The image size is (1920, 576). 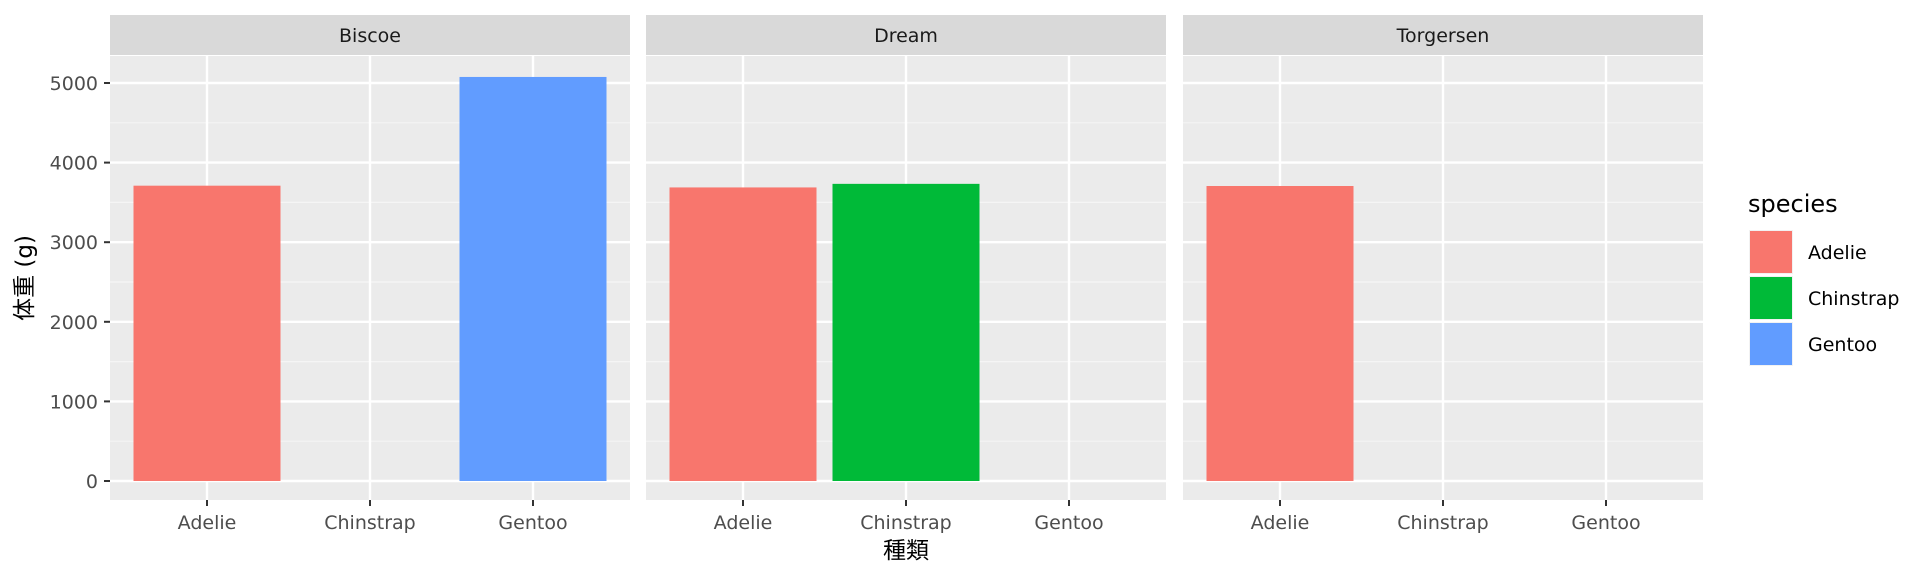 I want to click on legend-label: Adelie, so click(x=1837, y=253).